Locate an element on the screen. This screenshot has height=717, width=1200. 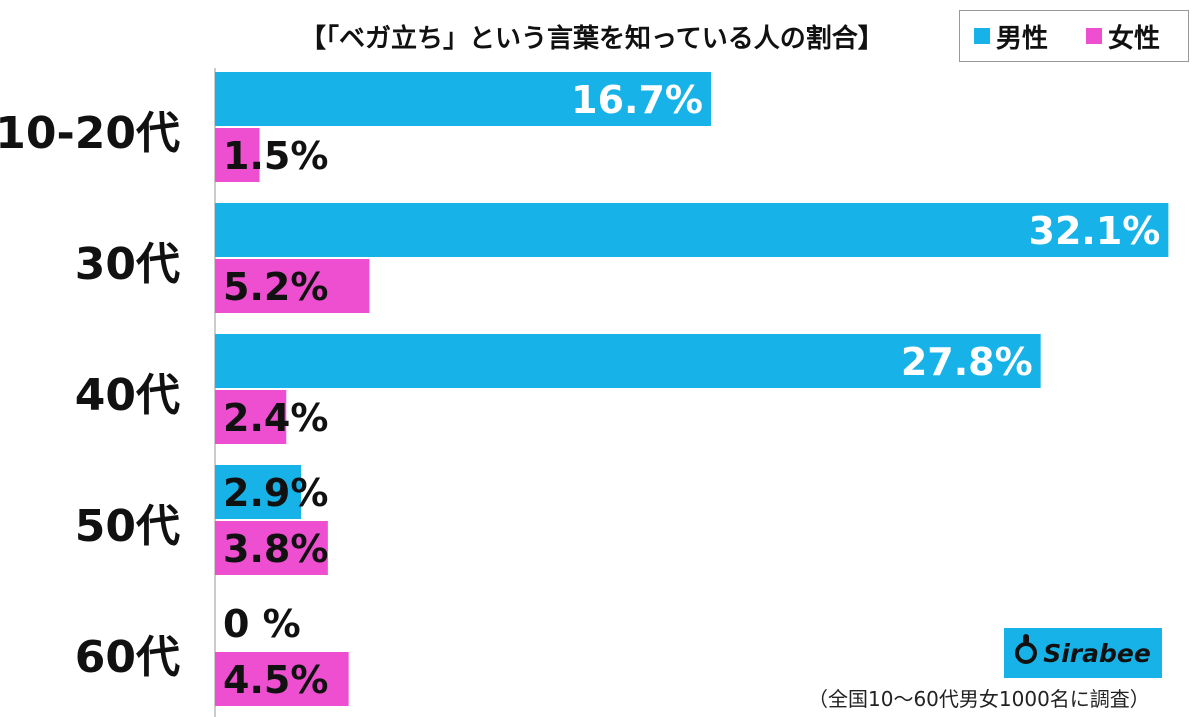
legend-item-female: 女性 is located at coordinates (1123, 36).